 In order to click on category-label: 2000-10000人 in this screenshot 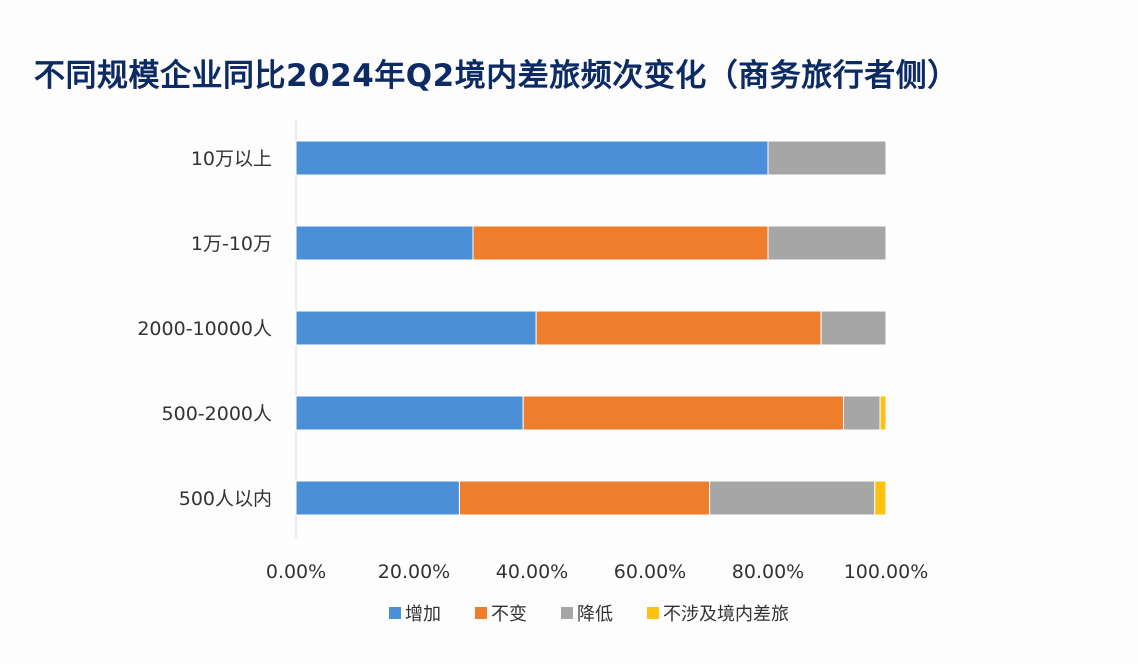, I will do `click(204, 329)`.